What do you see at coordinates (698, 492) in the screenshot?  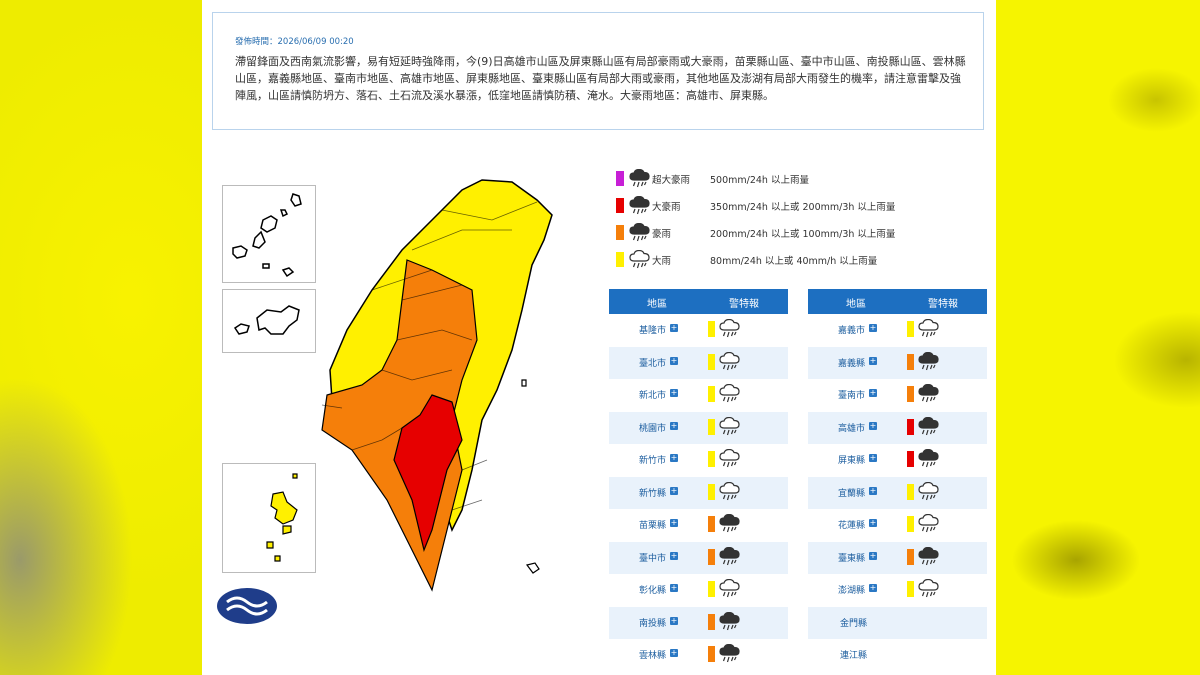 I see `table-row: 新竹縣 +` at bounding box center [698, 492].